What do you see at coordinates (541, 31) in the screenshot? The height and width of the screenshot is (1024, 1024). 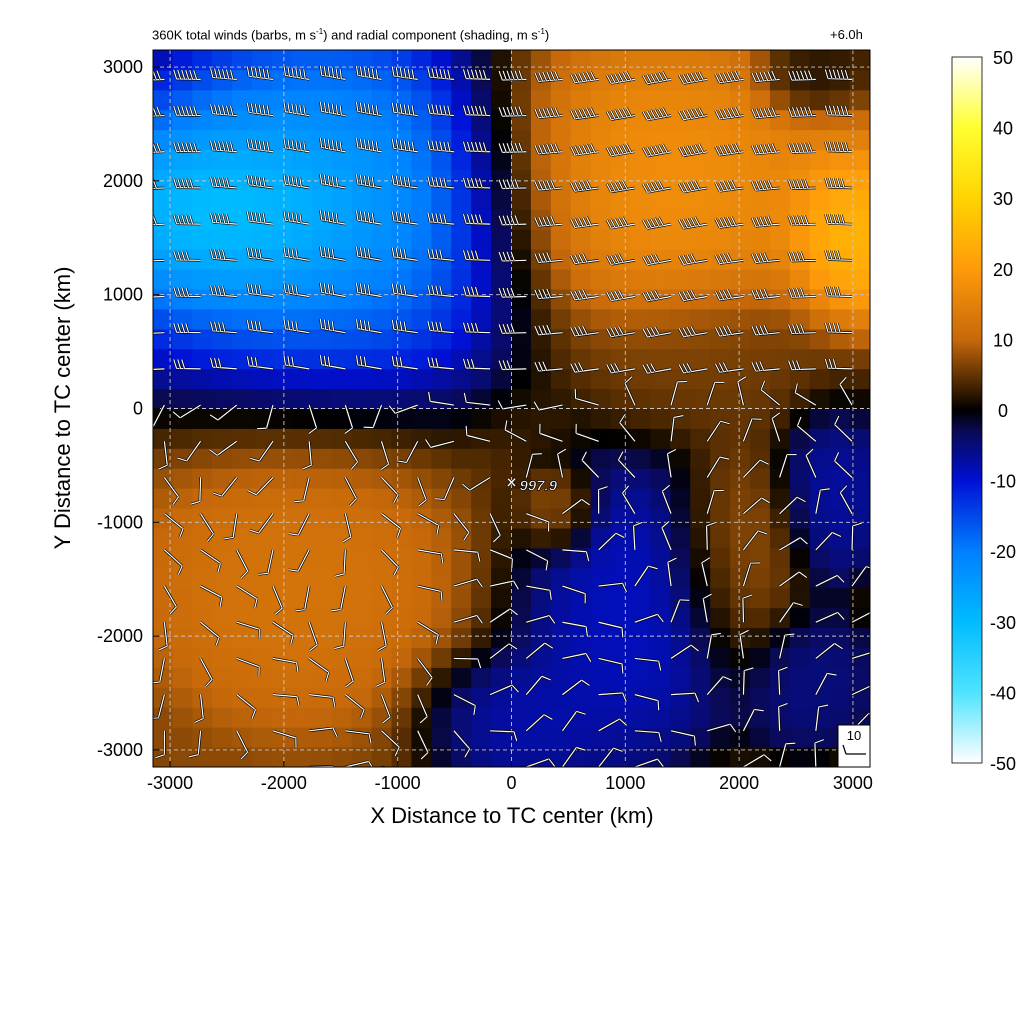 I see `title-exponent-2: -1` at bounding box center [541, 31].